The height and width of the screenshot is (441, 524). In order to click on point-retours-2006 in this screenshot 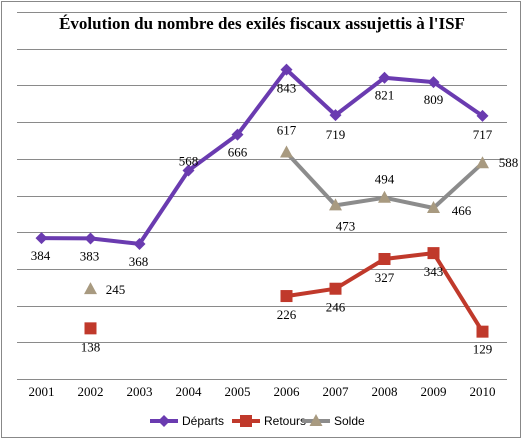, I will do `click(286, 296)`.